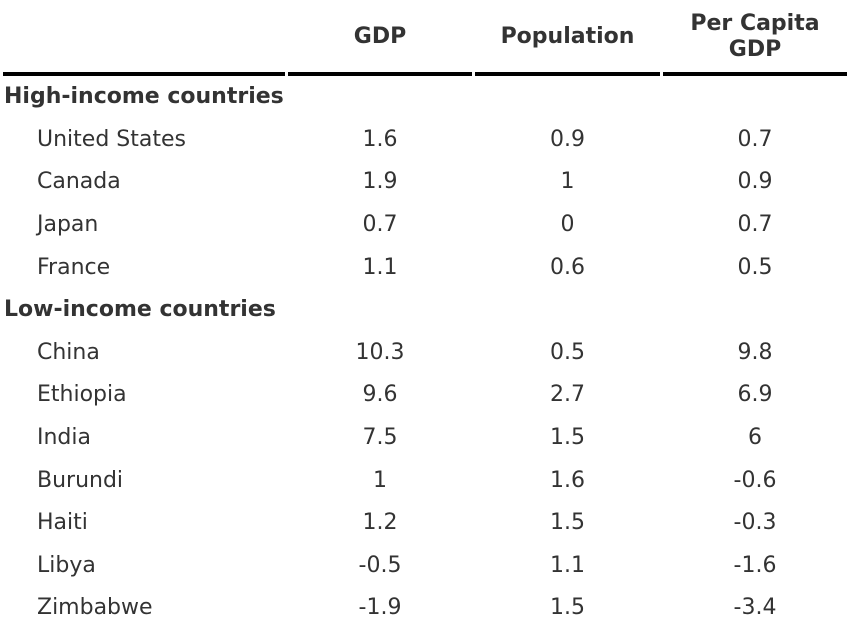 This screenshot has width=864, height=636. I want to click on country-cell: United States, so click(111, 139).